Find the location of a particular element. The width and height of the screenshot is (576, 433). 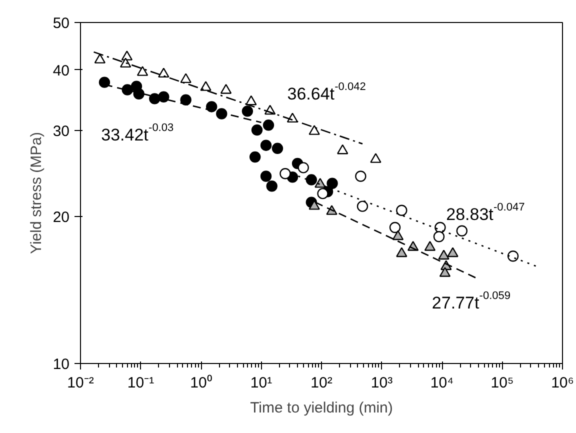

y-tick-label: 50 is located at coordinates (61, 23).